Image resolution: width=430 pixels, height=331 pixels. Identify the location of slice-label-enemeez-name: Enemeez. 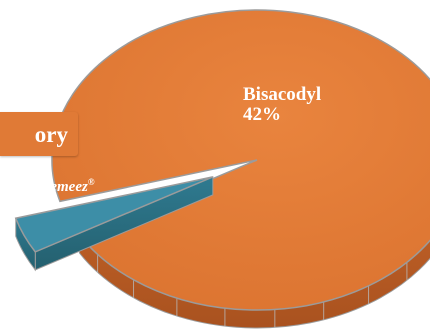
(60, 187).